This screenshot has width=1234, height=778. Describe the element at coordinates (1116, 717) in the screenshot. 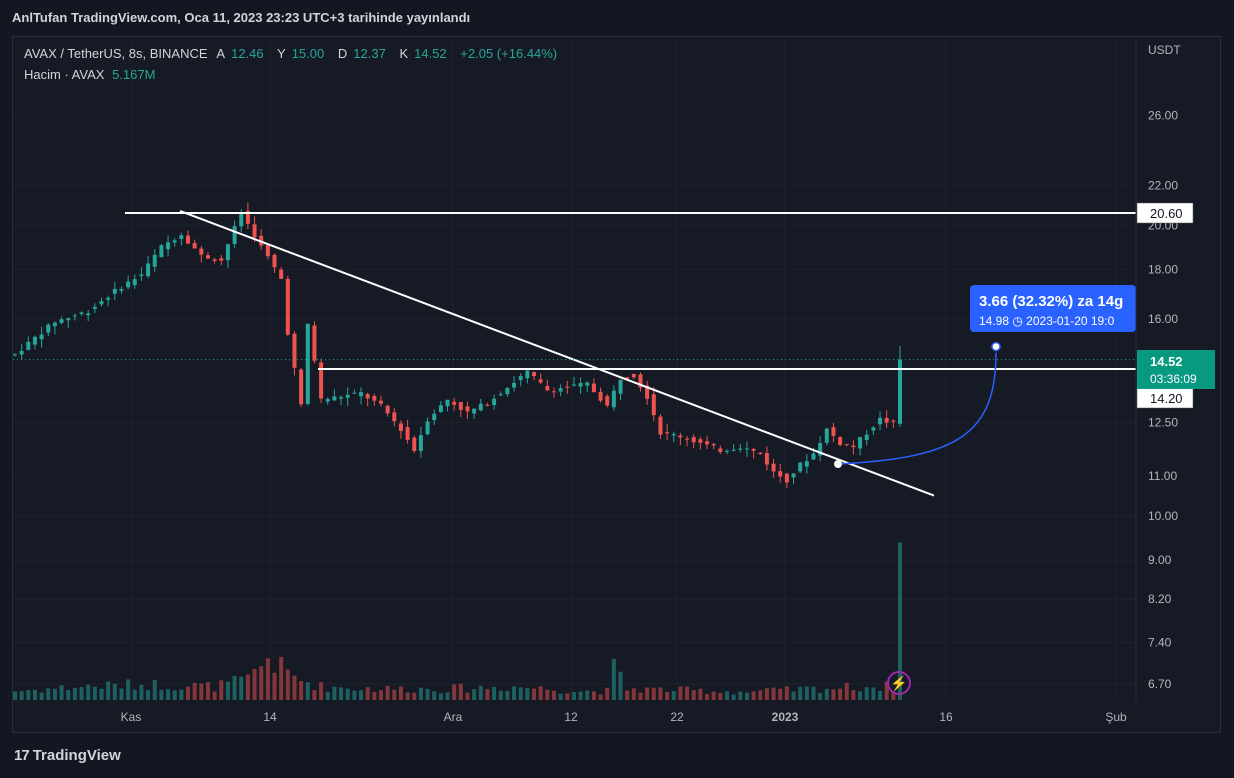

I see `x-tick-label: Şub` at that location.